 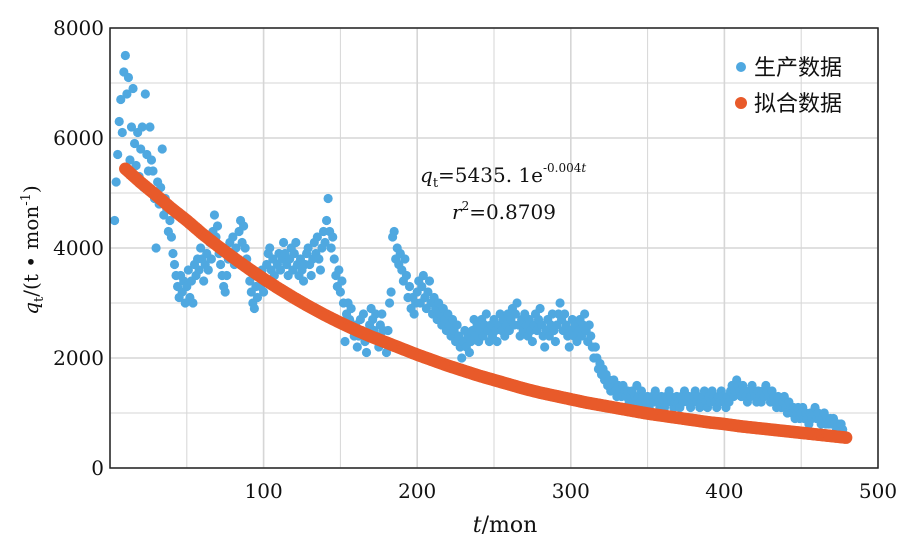 What do you see at coordinates (571, 491) in the screenshot?
I see `x-axis-ticks: 100 200 300 400 500` at bounding box center [571, 491].